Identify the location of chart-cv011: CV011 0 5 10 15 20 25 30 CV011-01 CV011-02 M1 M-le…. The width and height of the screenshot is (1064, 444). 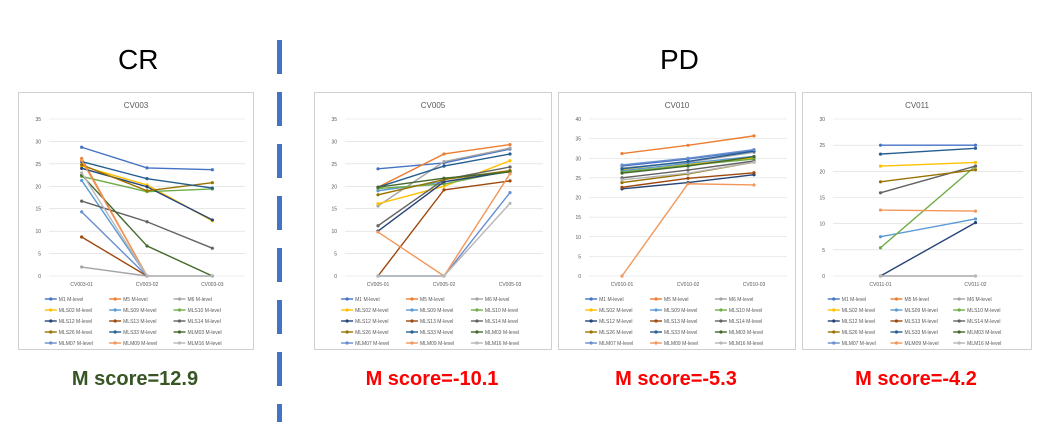
(917, 221).